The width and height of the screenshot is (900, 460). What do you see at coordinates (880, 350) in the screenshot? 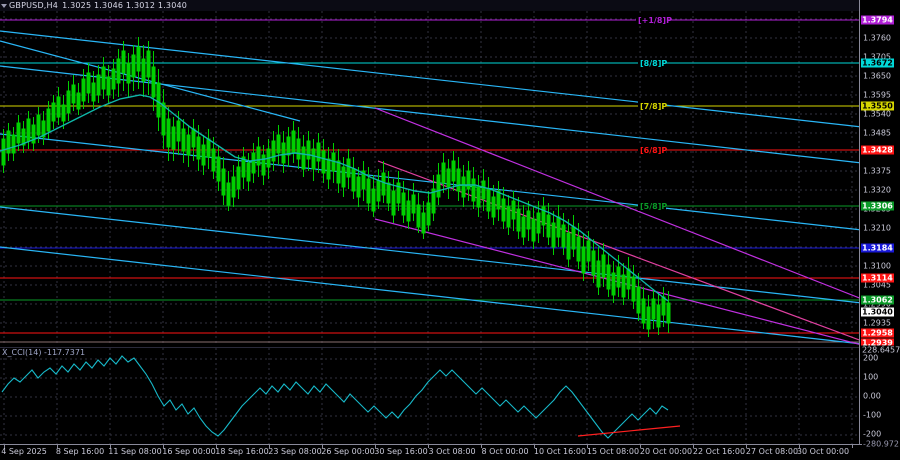
I see `indicator-scale-top: 228.6457` at bounding box center [880, 350].